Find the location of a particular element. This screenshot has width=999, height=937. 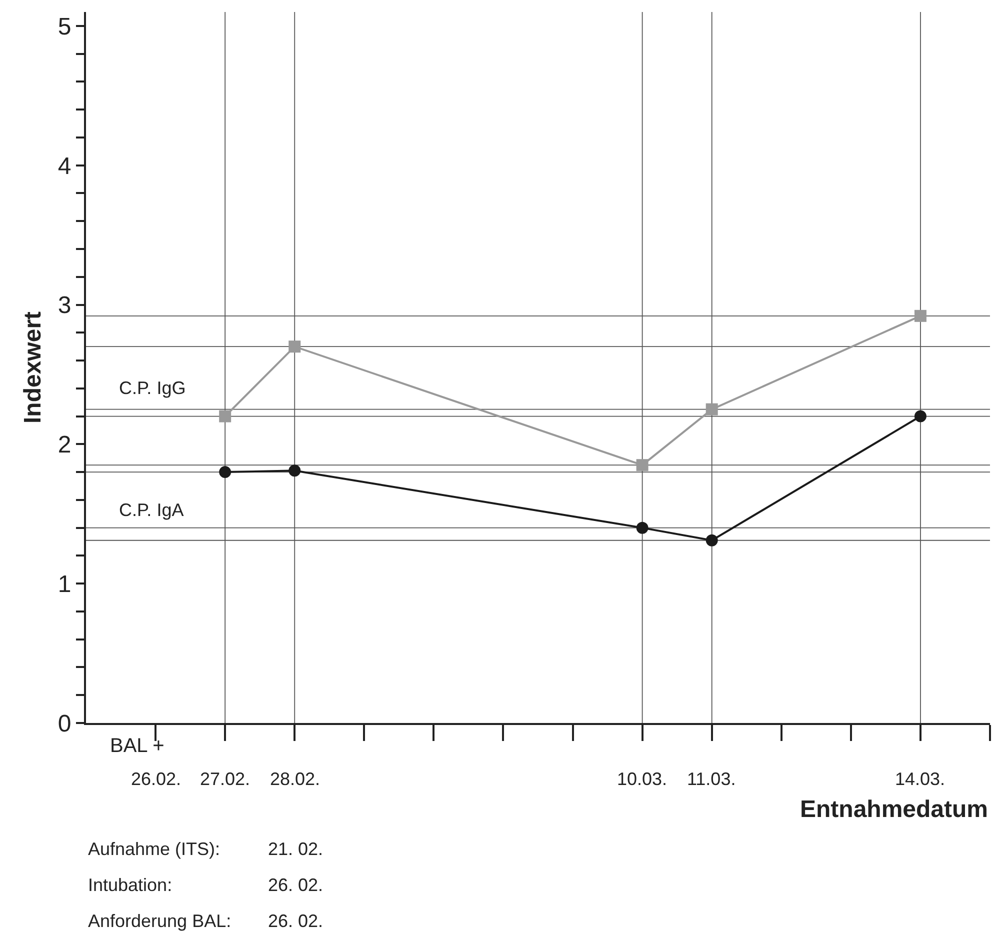

x-tick-label: 10.03. is located at coordinates (642, 779).